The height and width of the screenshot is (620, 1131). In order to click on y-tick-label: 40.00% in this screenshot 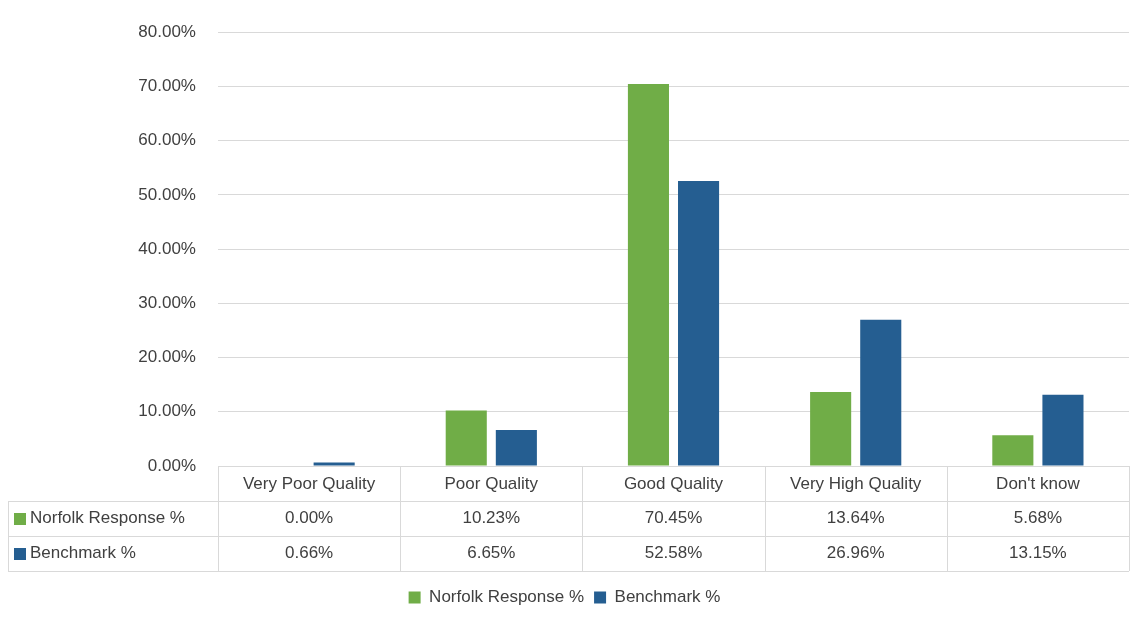, I will do `click(167, 248)`.